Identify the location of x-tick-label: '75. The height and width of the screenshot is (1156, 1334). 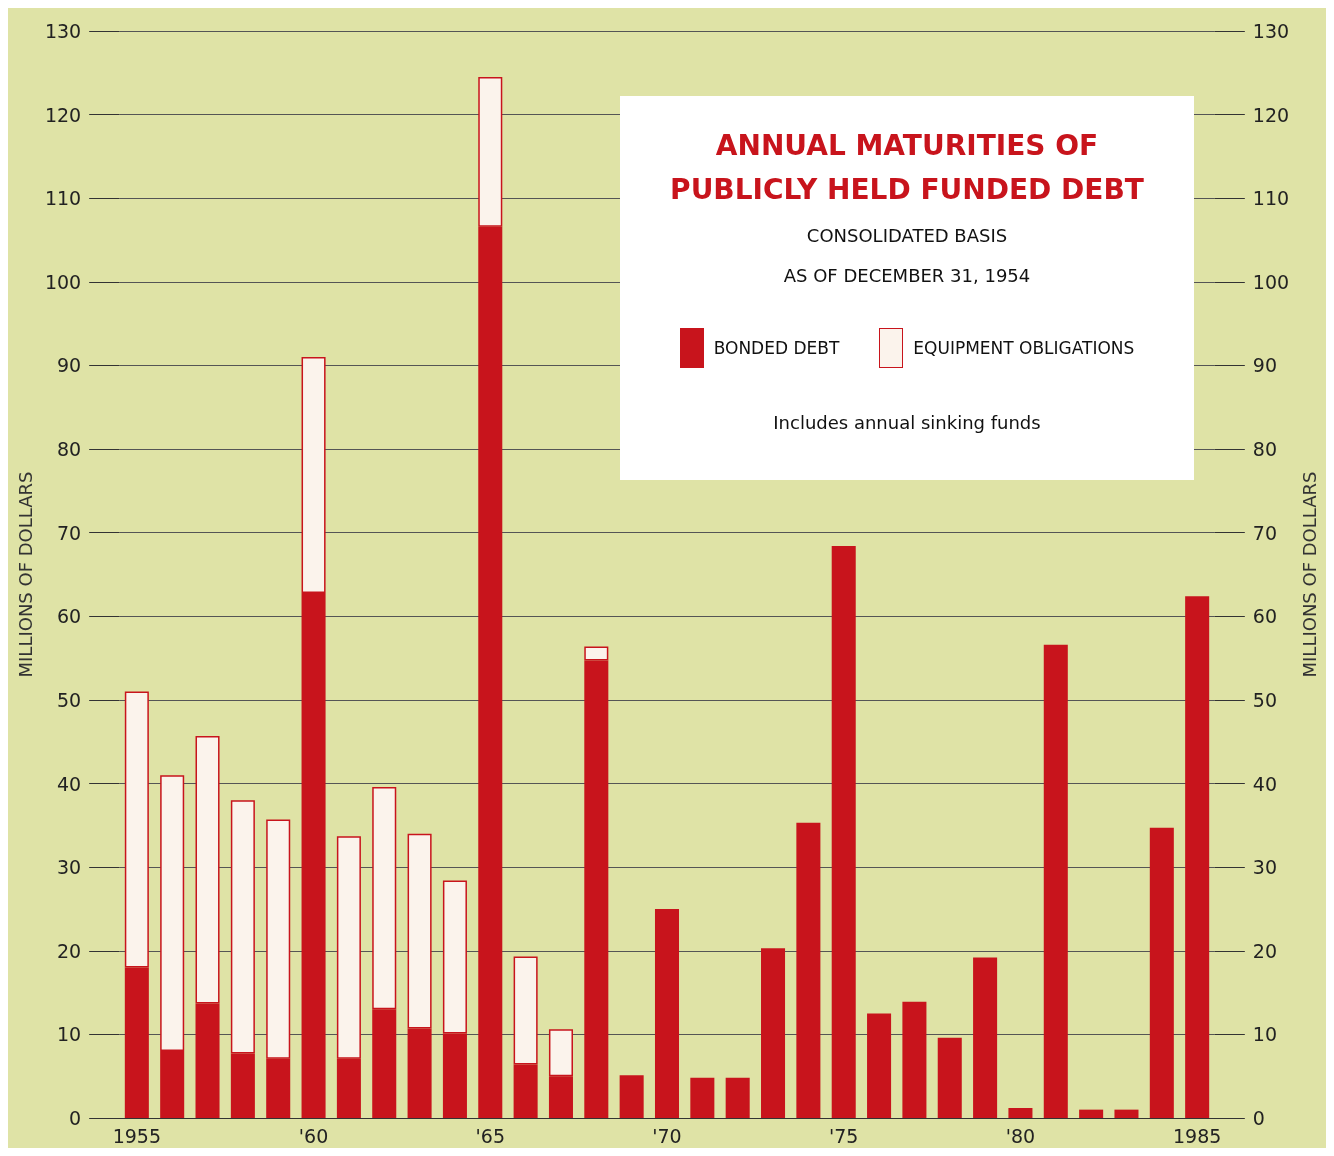
(844, 1135).